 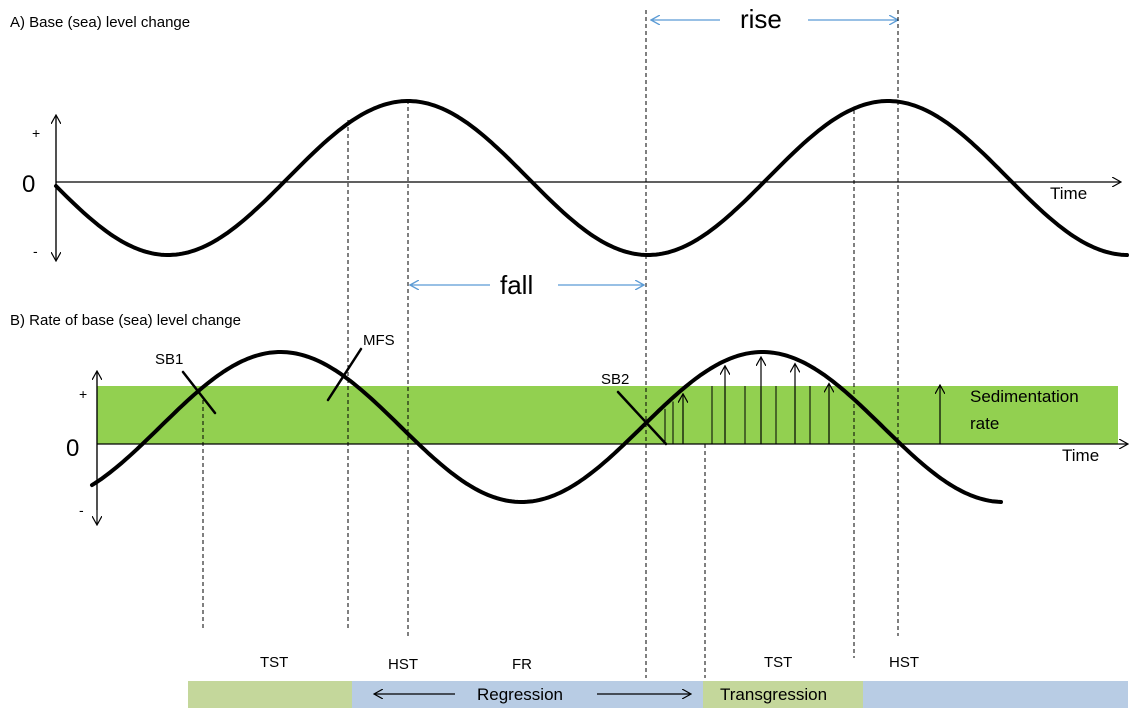 I want to click on panel-b-zero: 0, so click(x=72, y=448).